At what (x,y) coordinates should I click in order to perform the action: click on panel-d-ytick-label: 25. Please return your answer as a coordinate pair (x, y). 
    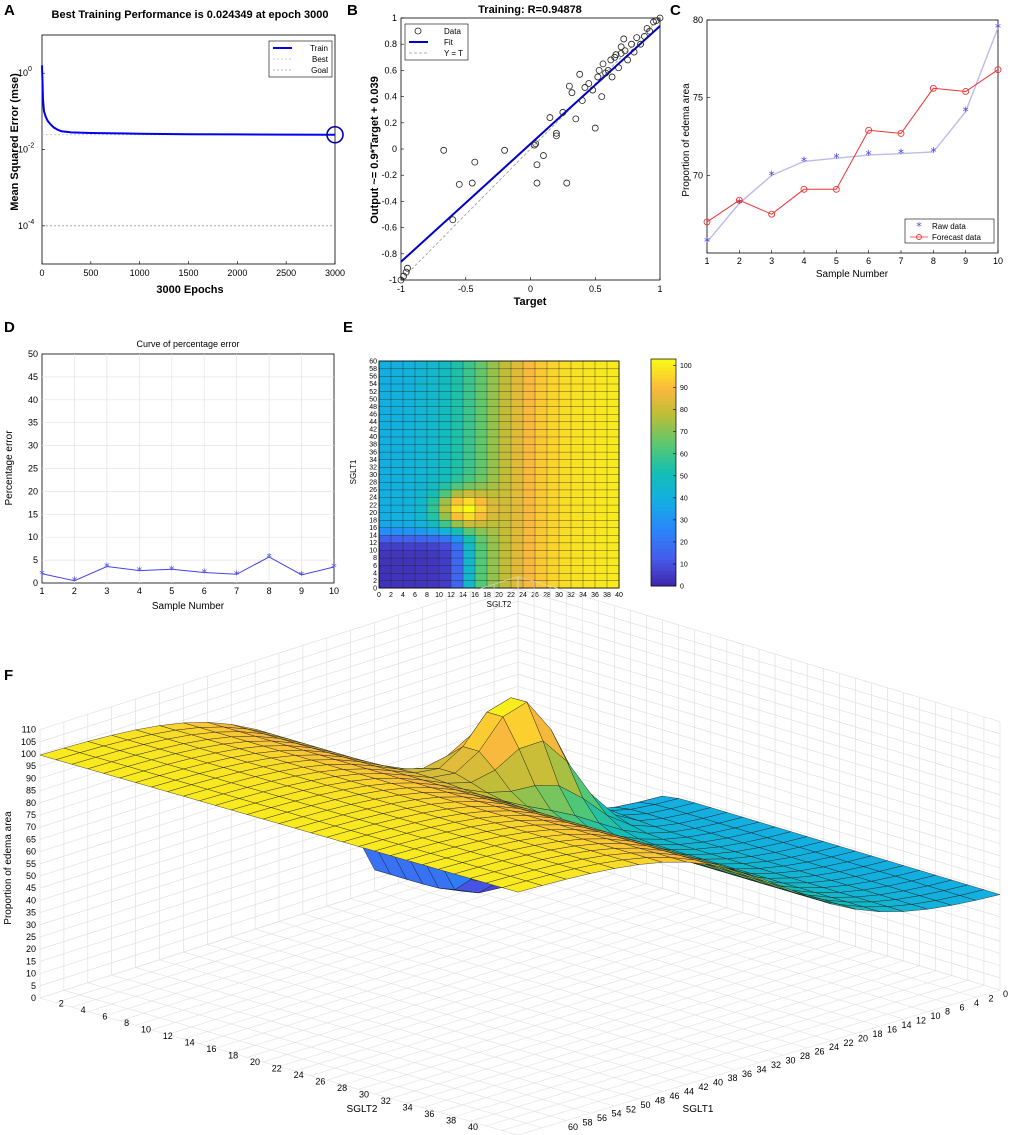
    Looking at the image, I should click on (33, 469).